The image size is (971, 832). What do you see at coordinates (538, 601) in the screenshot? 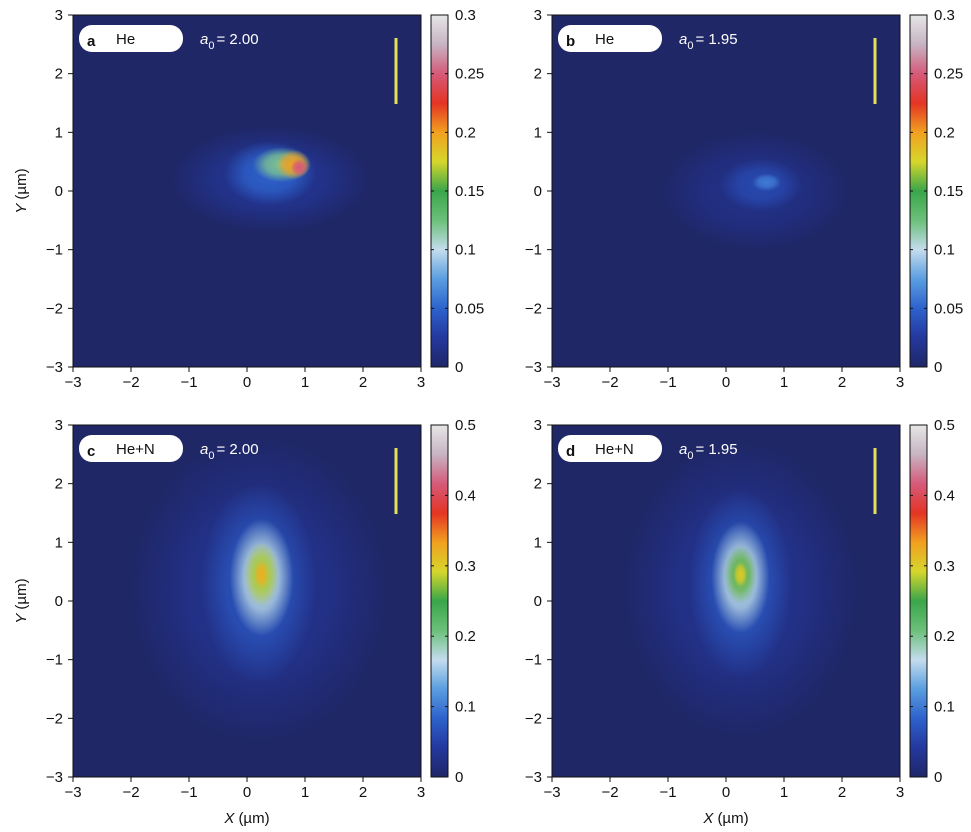
I see `y-tick-label: 0` at bounding box center [538, 601].